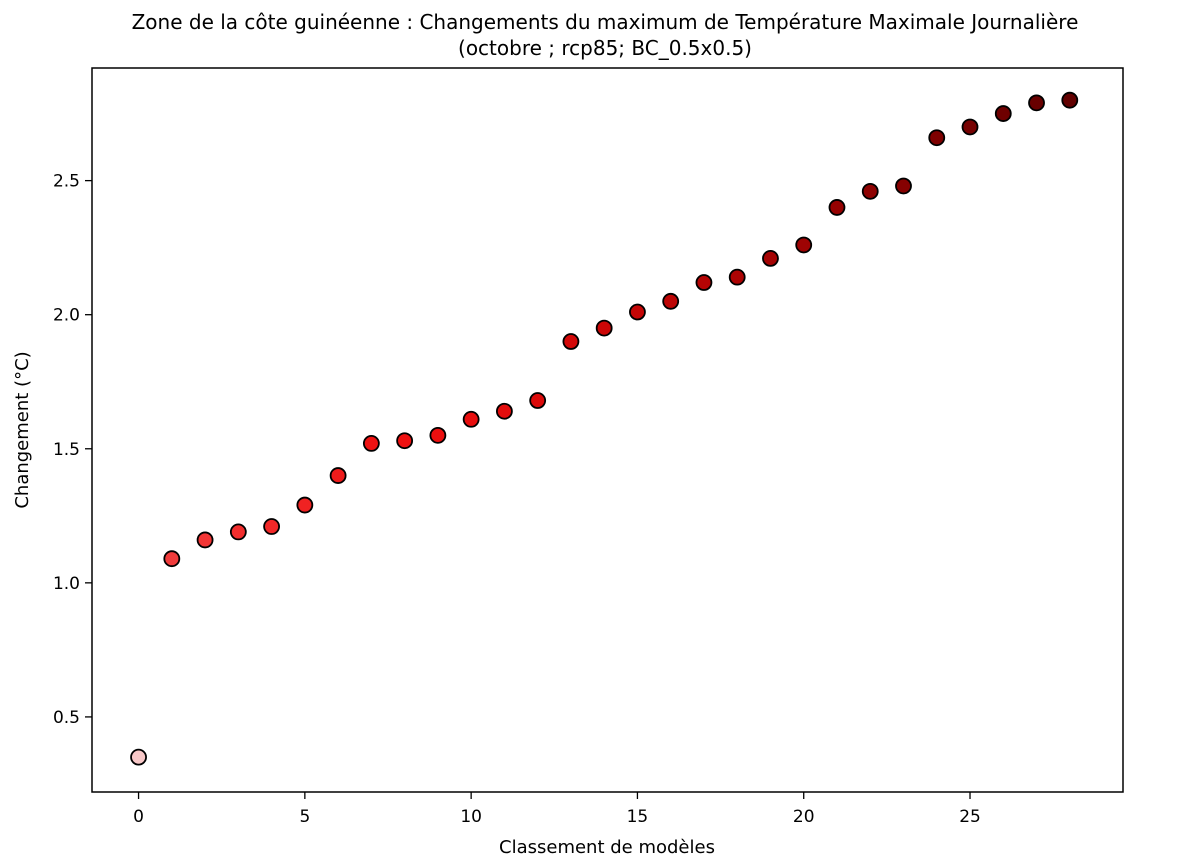  Describe the element at coordinates (970, 817) in the screenshot. I see `x-tick-label: 25` at that location.